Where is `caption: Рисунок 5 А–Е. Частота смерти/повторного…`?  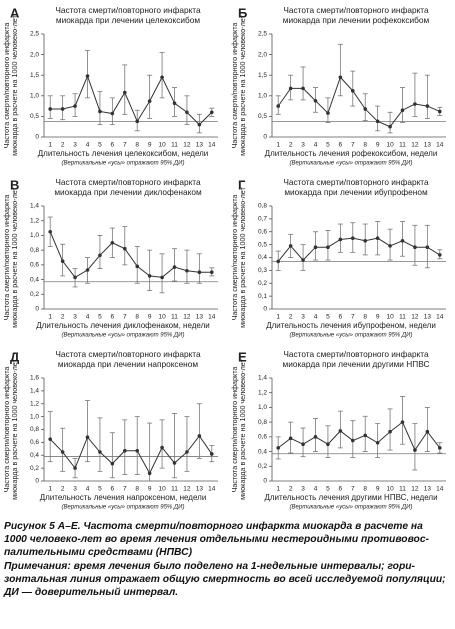
caption: Рисунок 5 А–Е. Частота смерти/повторного… is located at coordinates (229, 559).